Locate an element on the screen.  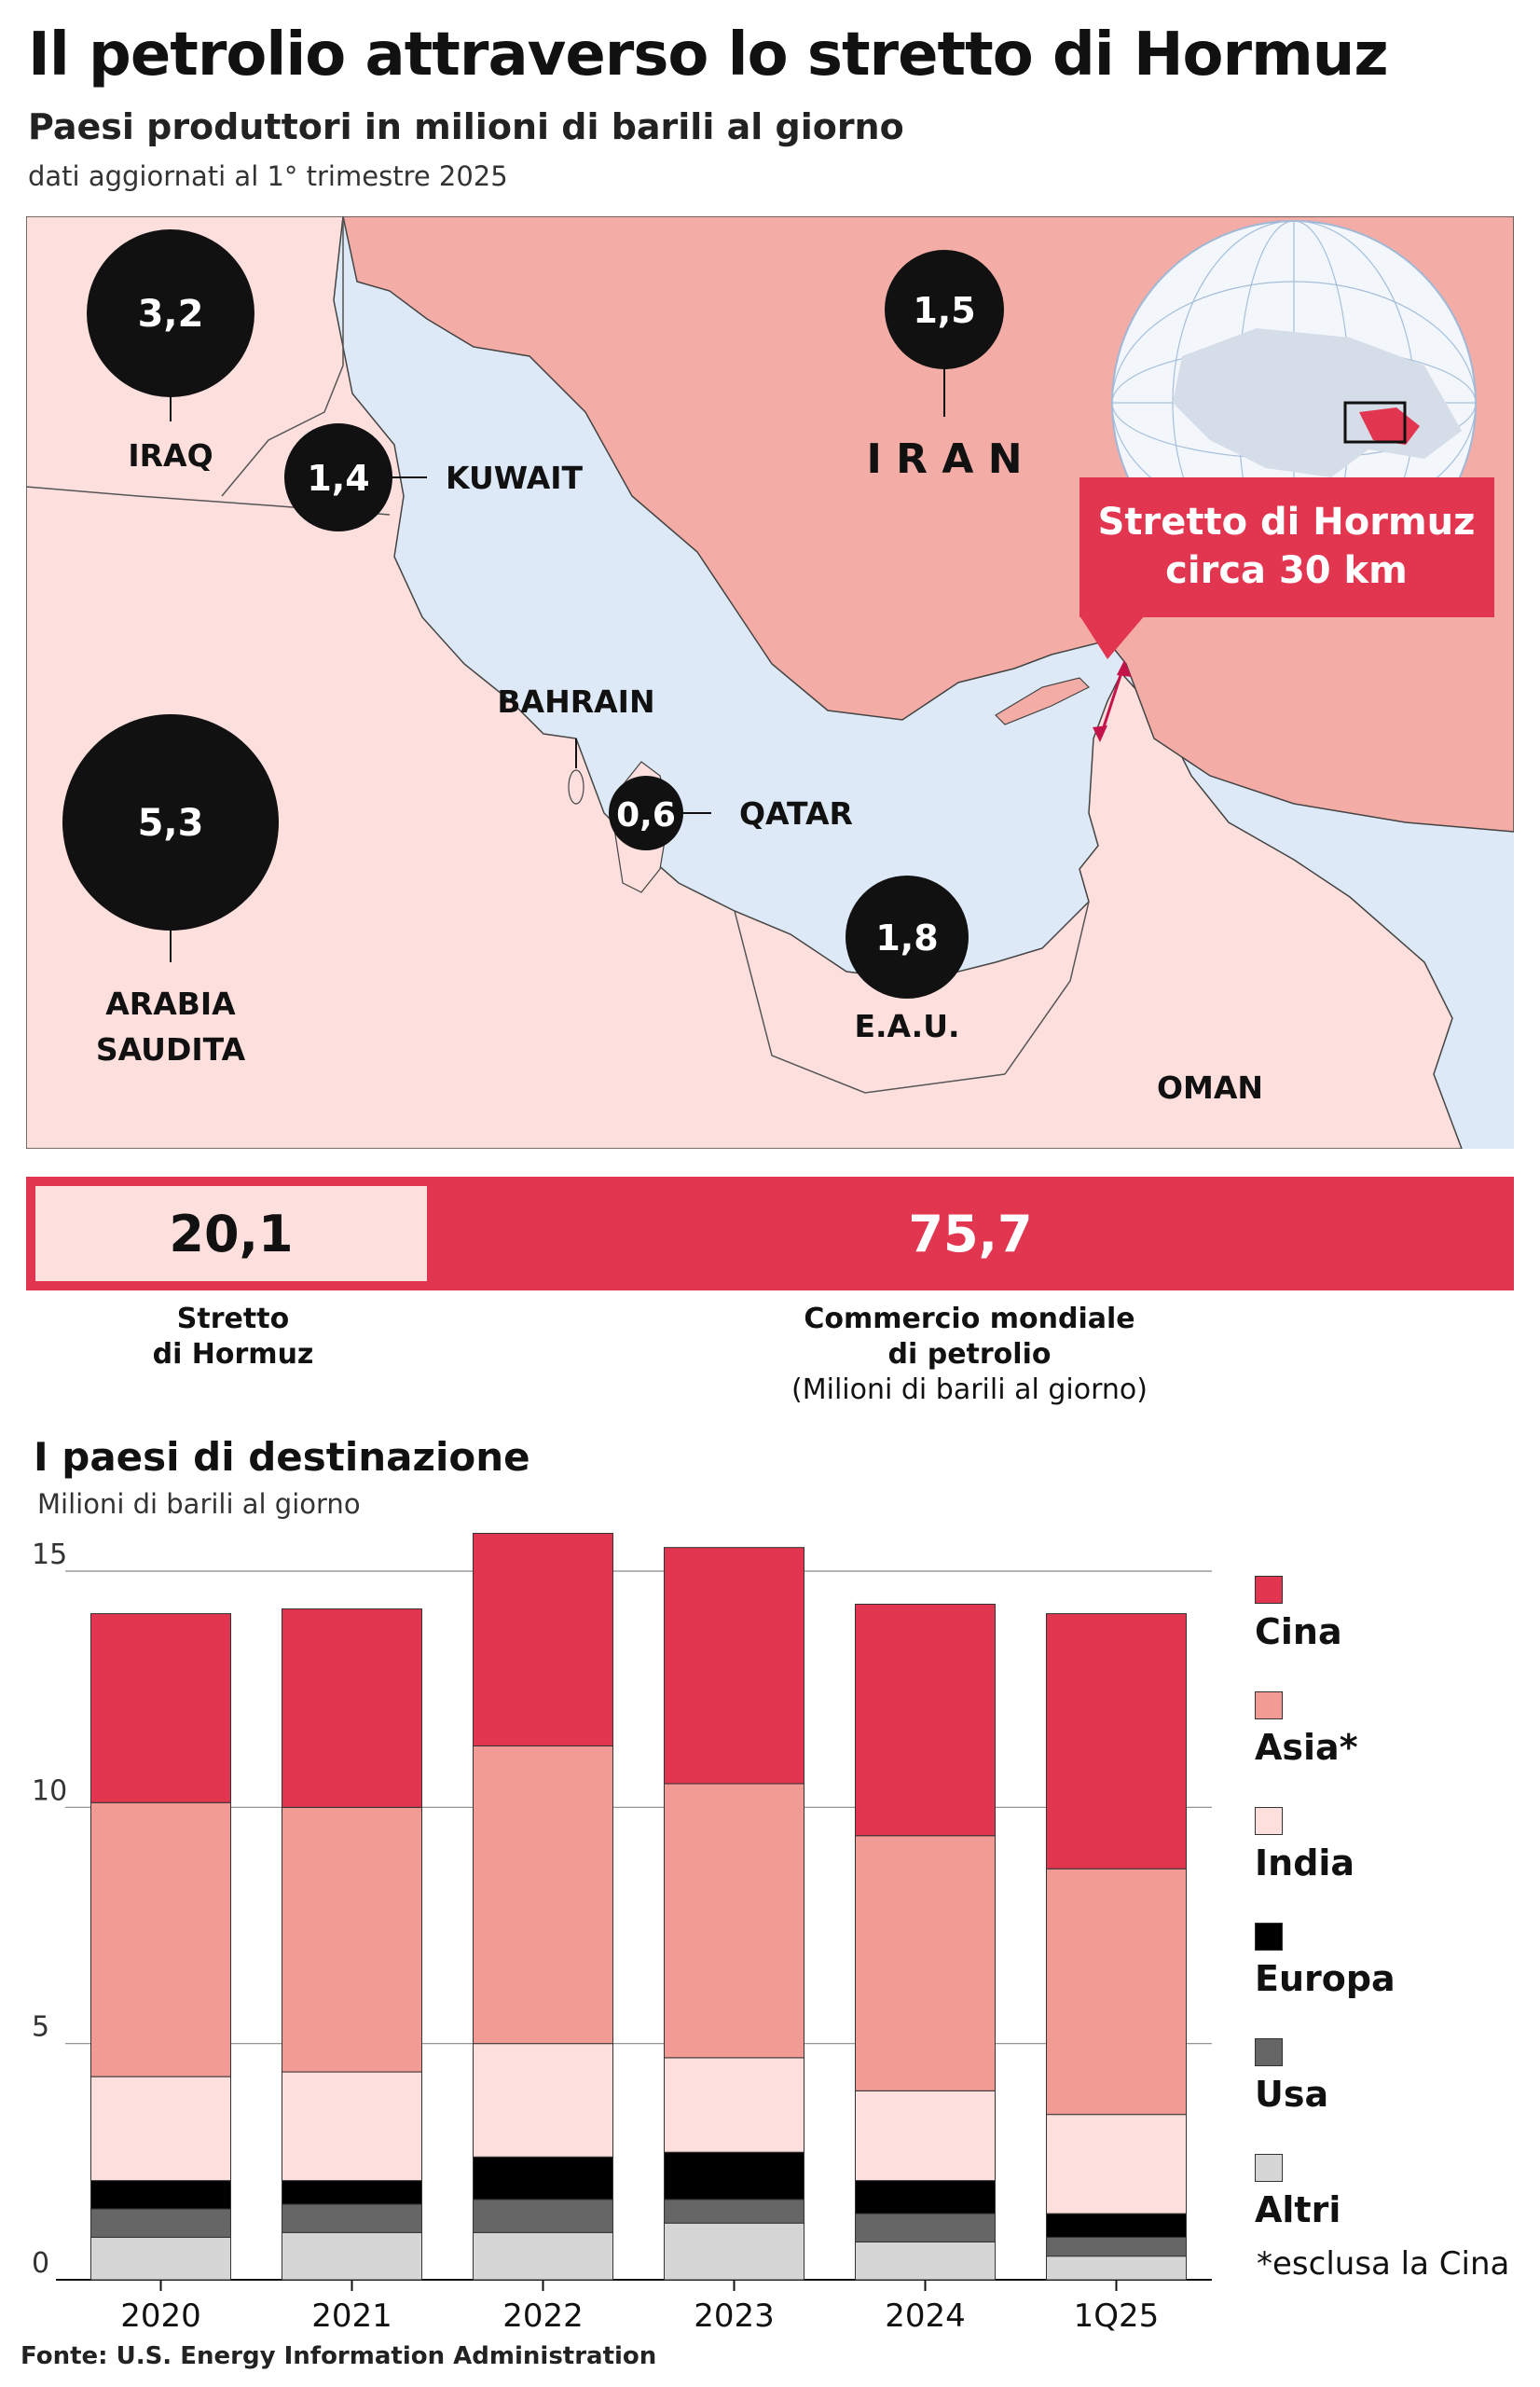
hormuz-callout-line1: Stretto di Hormuz is located at coordinates (1287, 522).